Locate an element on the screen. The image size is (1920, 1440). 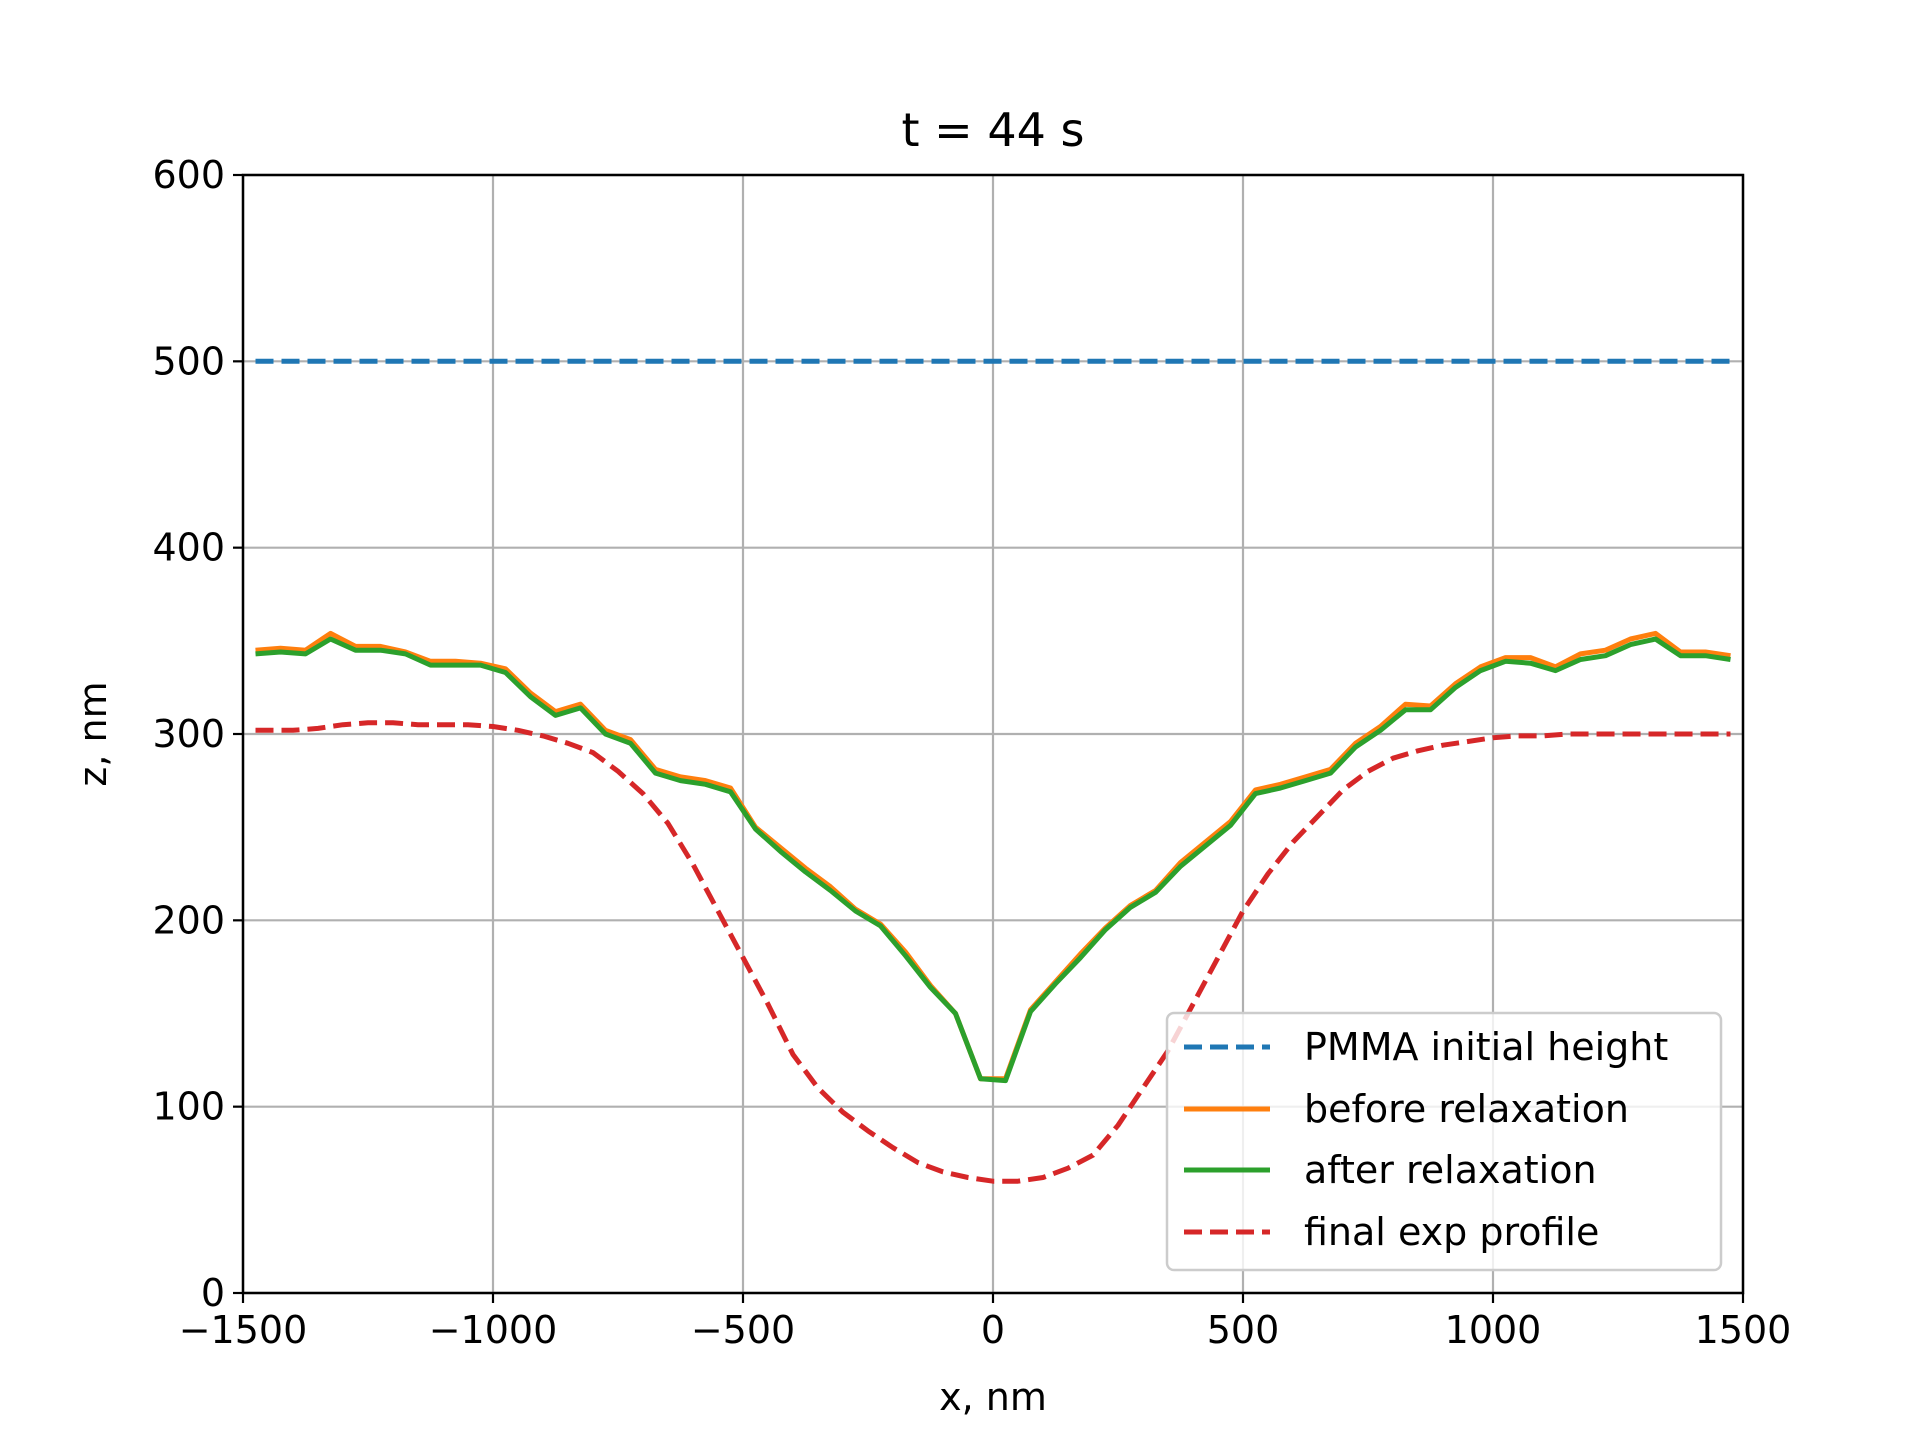
y-tick-label: 0 is located at coordinates (213, 1293).